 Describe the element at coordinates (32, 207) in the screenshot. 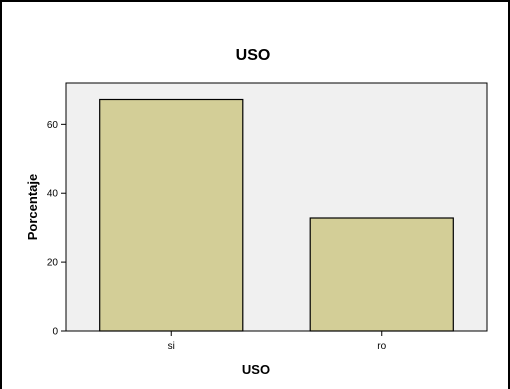

I see `y-axis-label: Porcentaje` at that location.